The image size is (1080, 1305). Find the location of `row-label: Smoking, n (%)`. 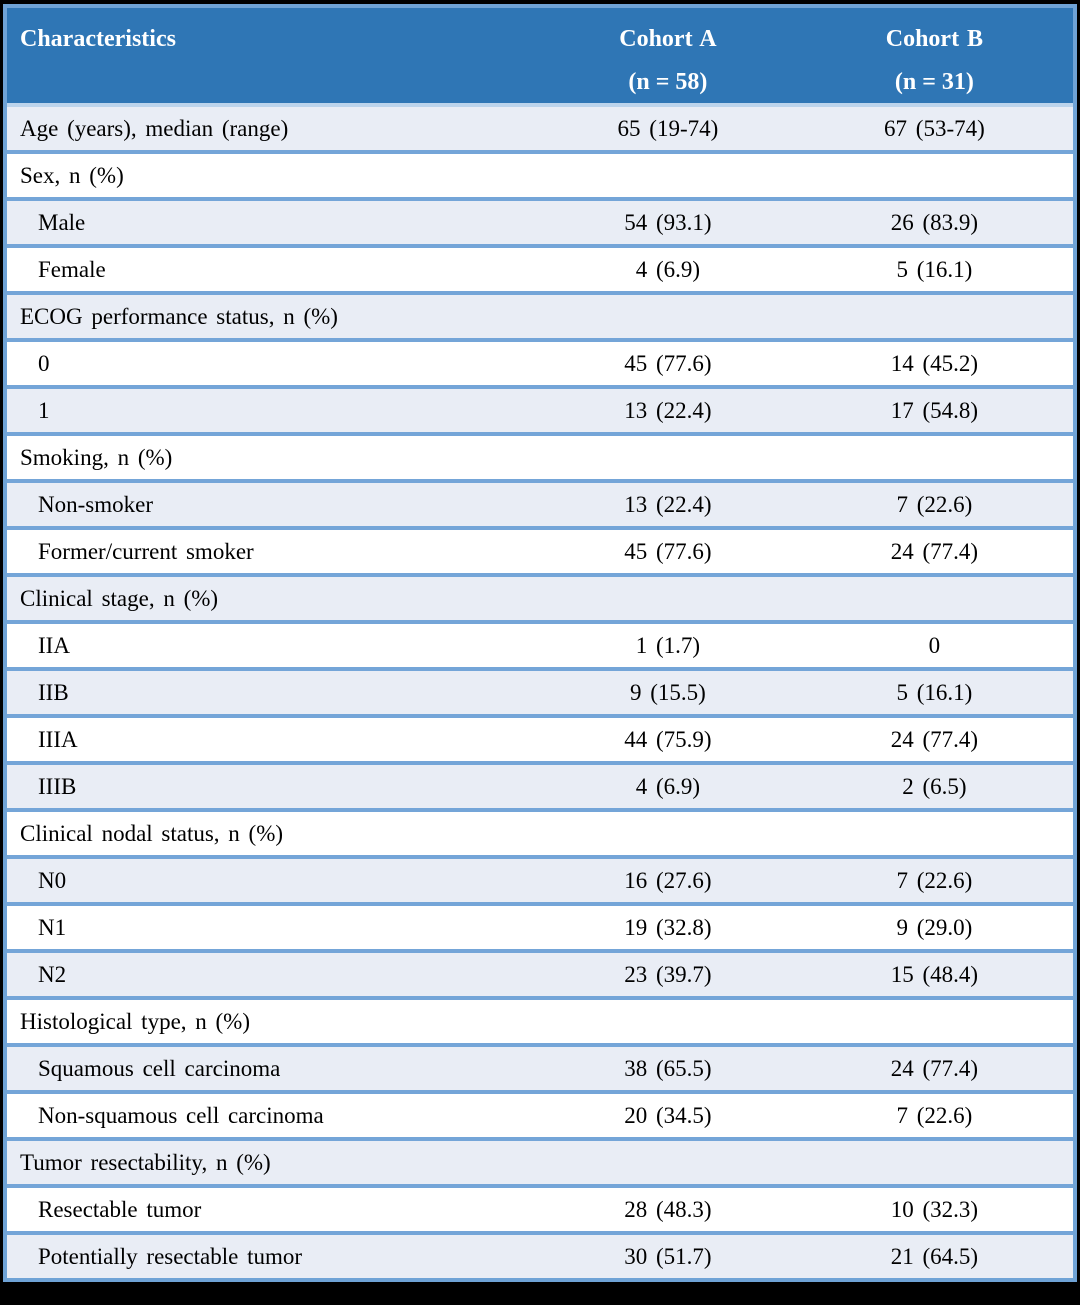

row-label: Smoking, n (%) is located at coordinates (273, 456).